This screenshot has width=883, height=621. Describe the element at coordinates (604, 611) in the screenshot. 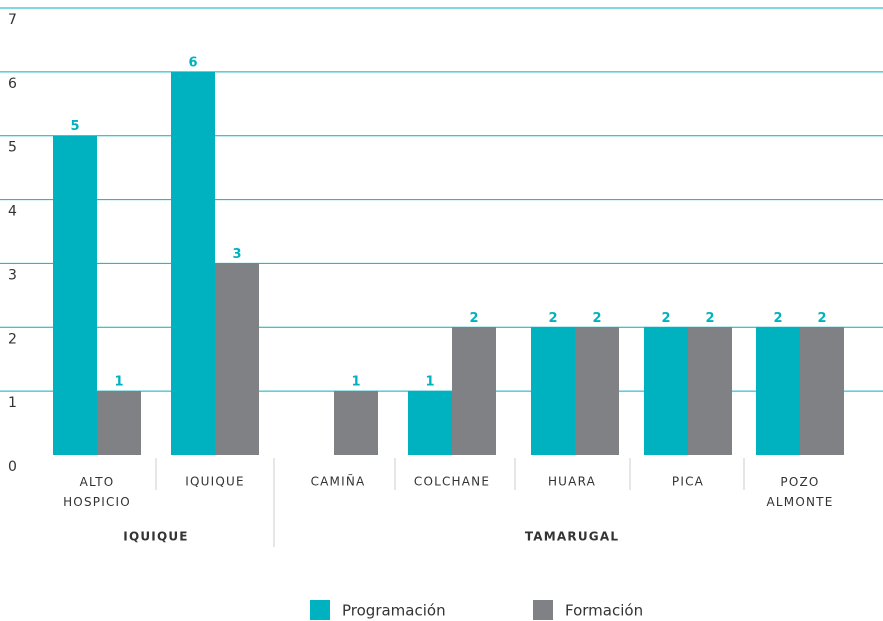

I see `legend-label: Formación` at that location.